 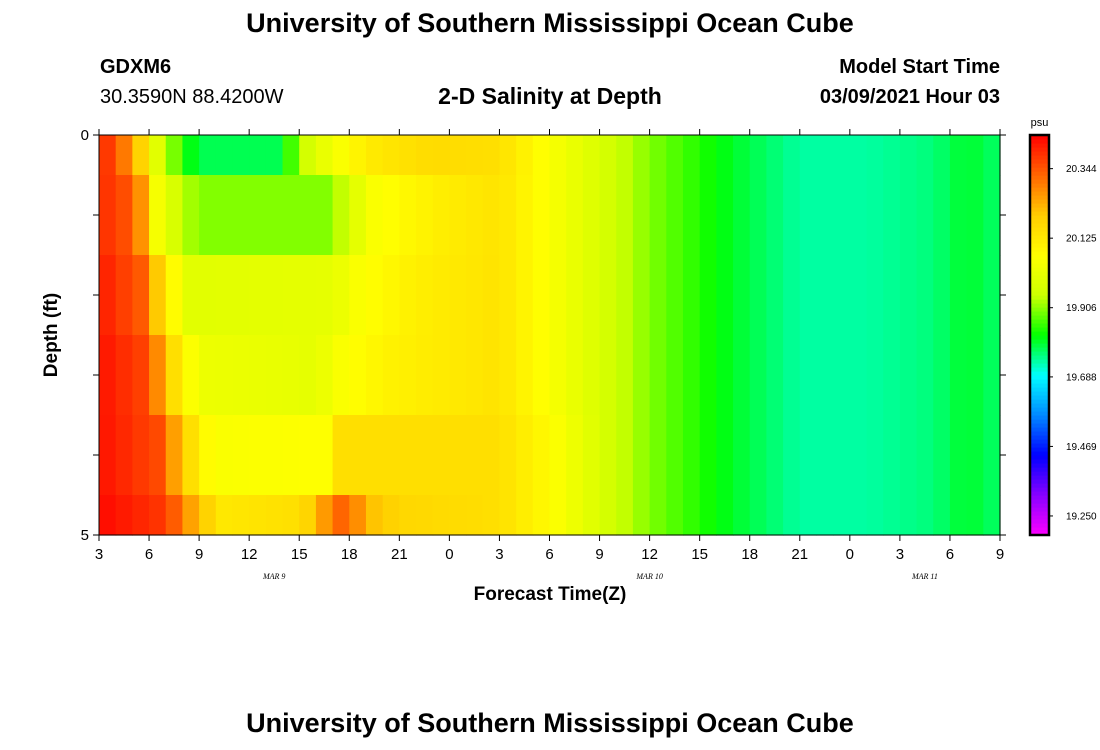 What do you see at coordinates (550, 594) in the screenshot?
I see `x-axis-label: Forecast Time(Z)` at bounding box center [550, 594].